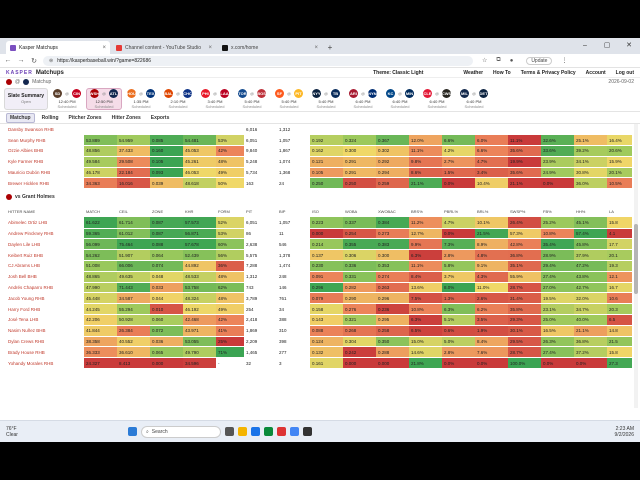  What do you see at coordinates (518, 211) in the screenshot?
I see `column-header: SWSP%` at bounding box center [518, 211].